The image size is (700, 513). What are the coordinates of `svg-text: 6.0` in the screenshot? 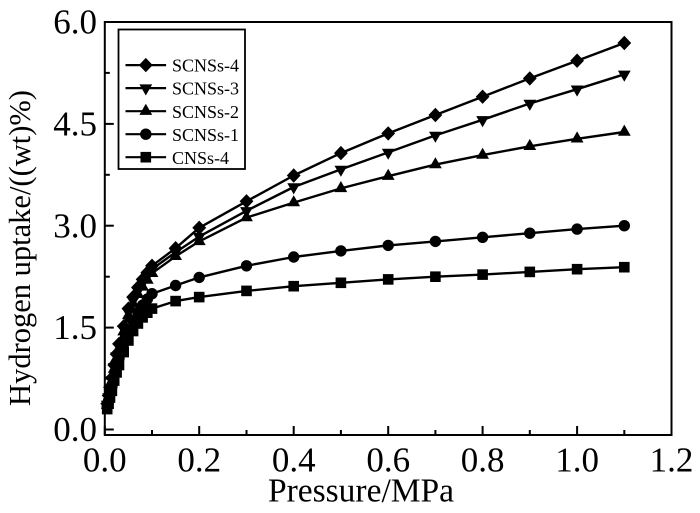 It's located at (75, 22).